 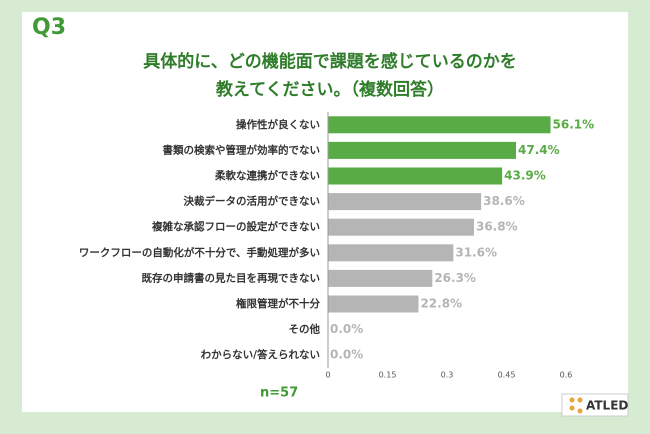 What do you see at coordinates (504, 201) in the screenshot?
I see `value-label: 38.6%` at bounding box center [504, 201].